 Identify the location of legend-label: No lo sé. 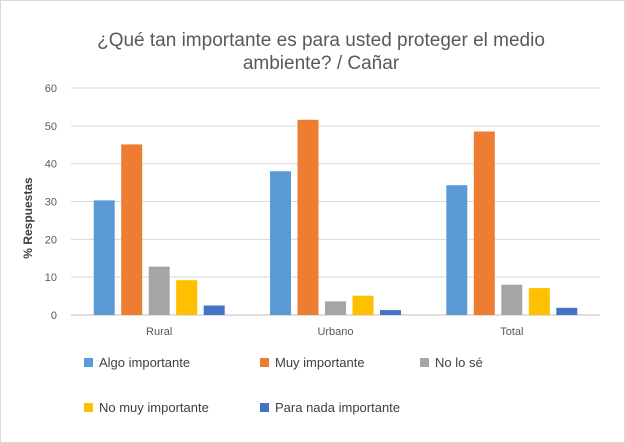
(459, 362).